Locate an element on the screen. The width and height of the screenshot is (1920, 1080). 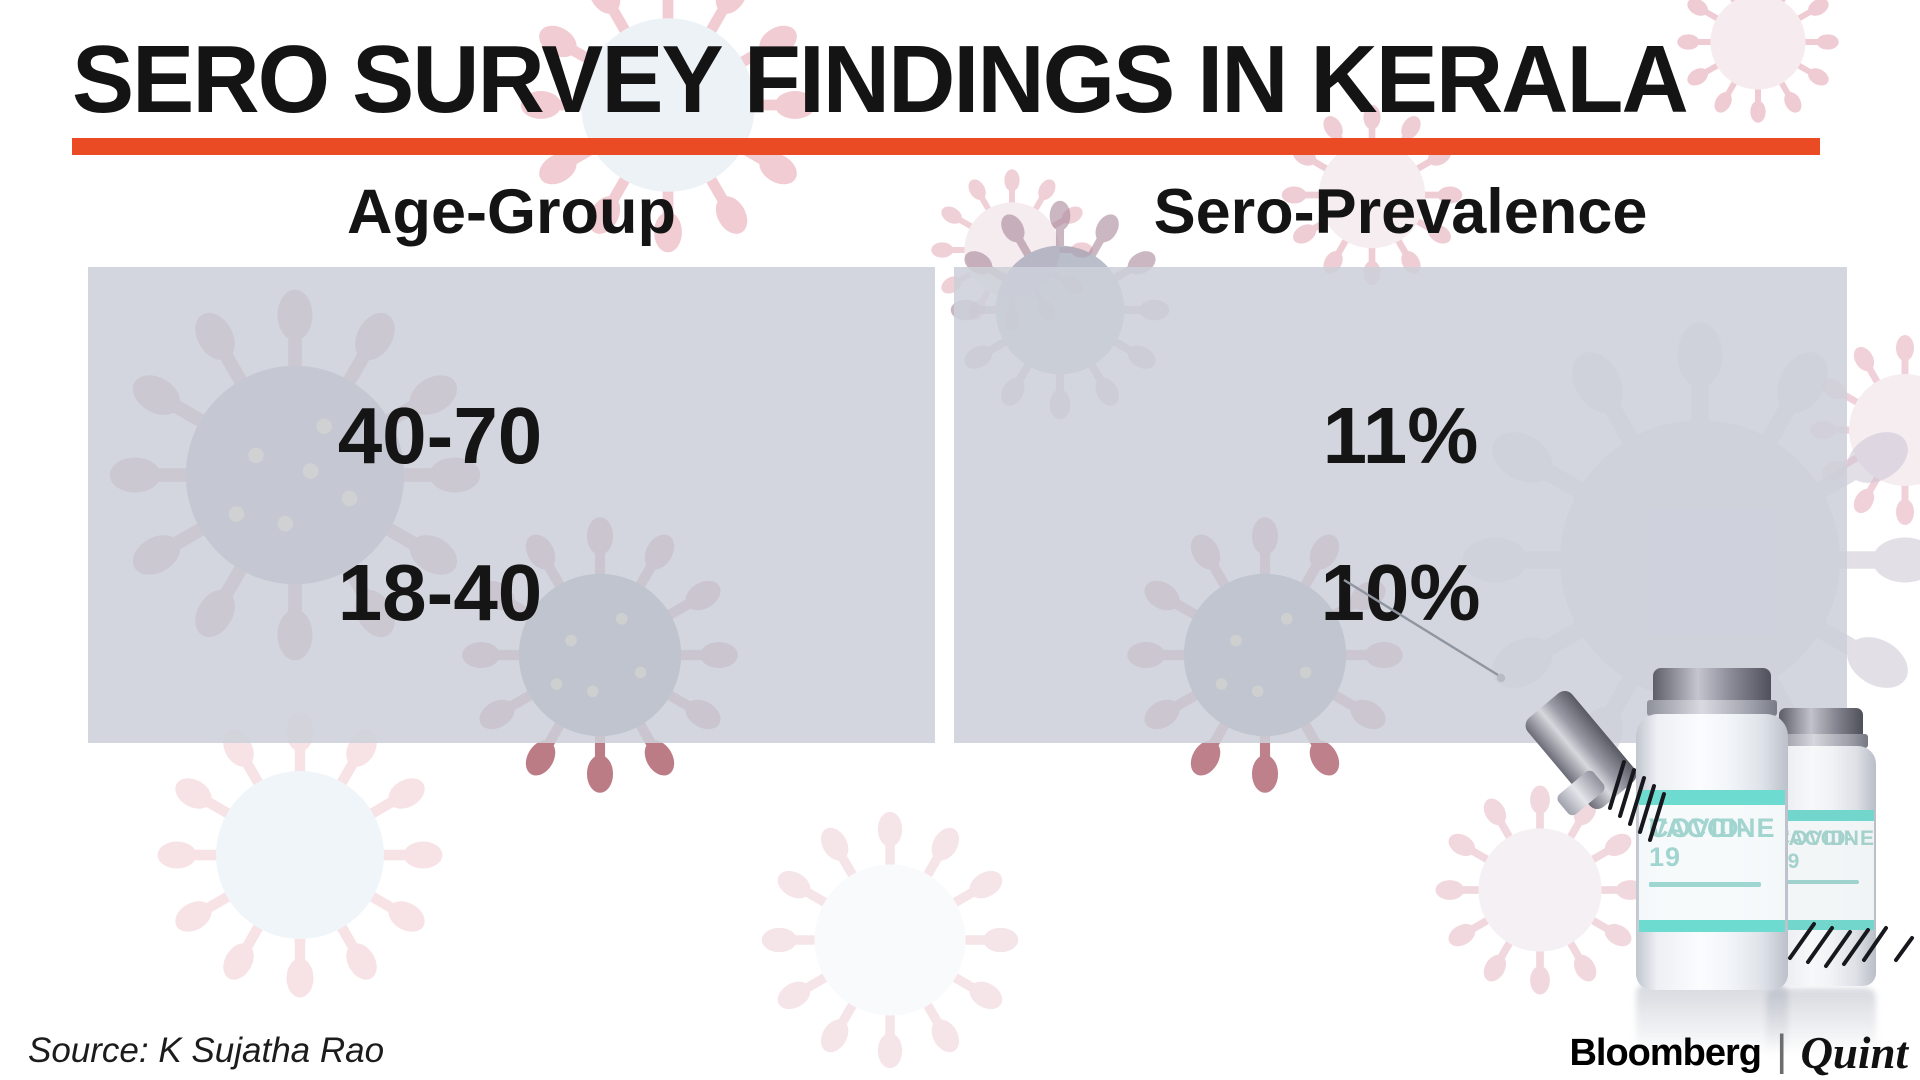
age-group-value-row2: 18-40 is located at coordinates (440, 592).